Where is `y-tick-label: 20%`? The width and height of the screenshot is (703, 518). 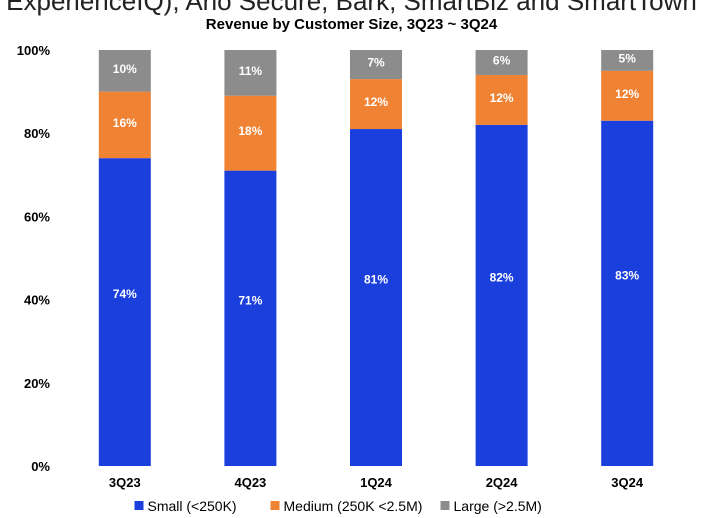 y-tick-label: 20% is located at coordinates (37, 383).